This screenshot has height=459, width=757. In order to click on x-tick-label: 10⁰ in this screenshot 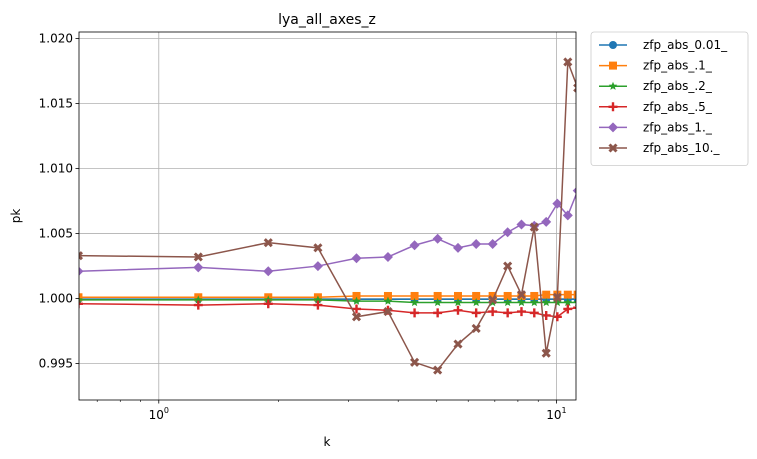, I will do `click(159, 414)`.